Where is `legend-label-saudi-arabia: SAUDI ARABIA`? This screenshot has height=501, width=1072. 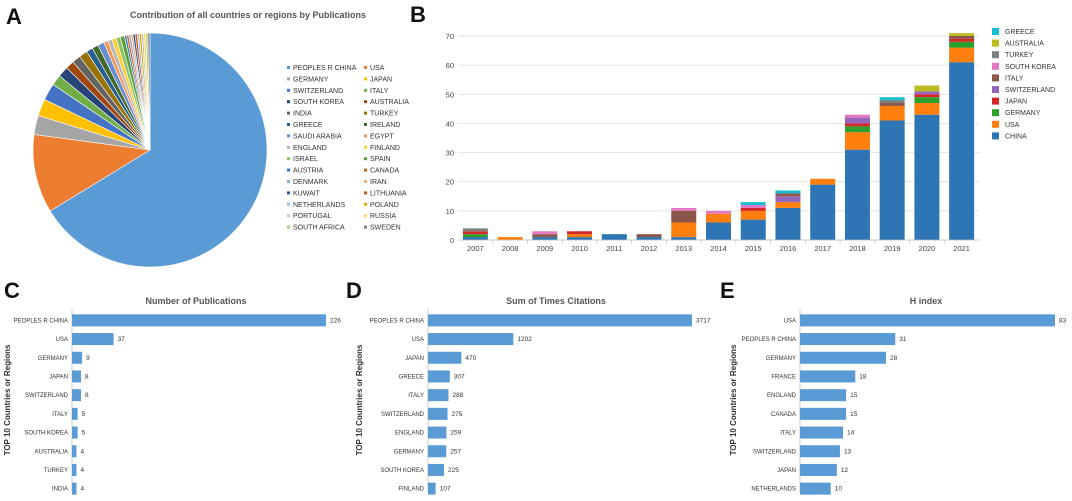 legend-label-saudi-arabia: SAUDI ARABIA is located at coordinates (317, 136).